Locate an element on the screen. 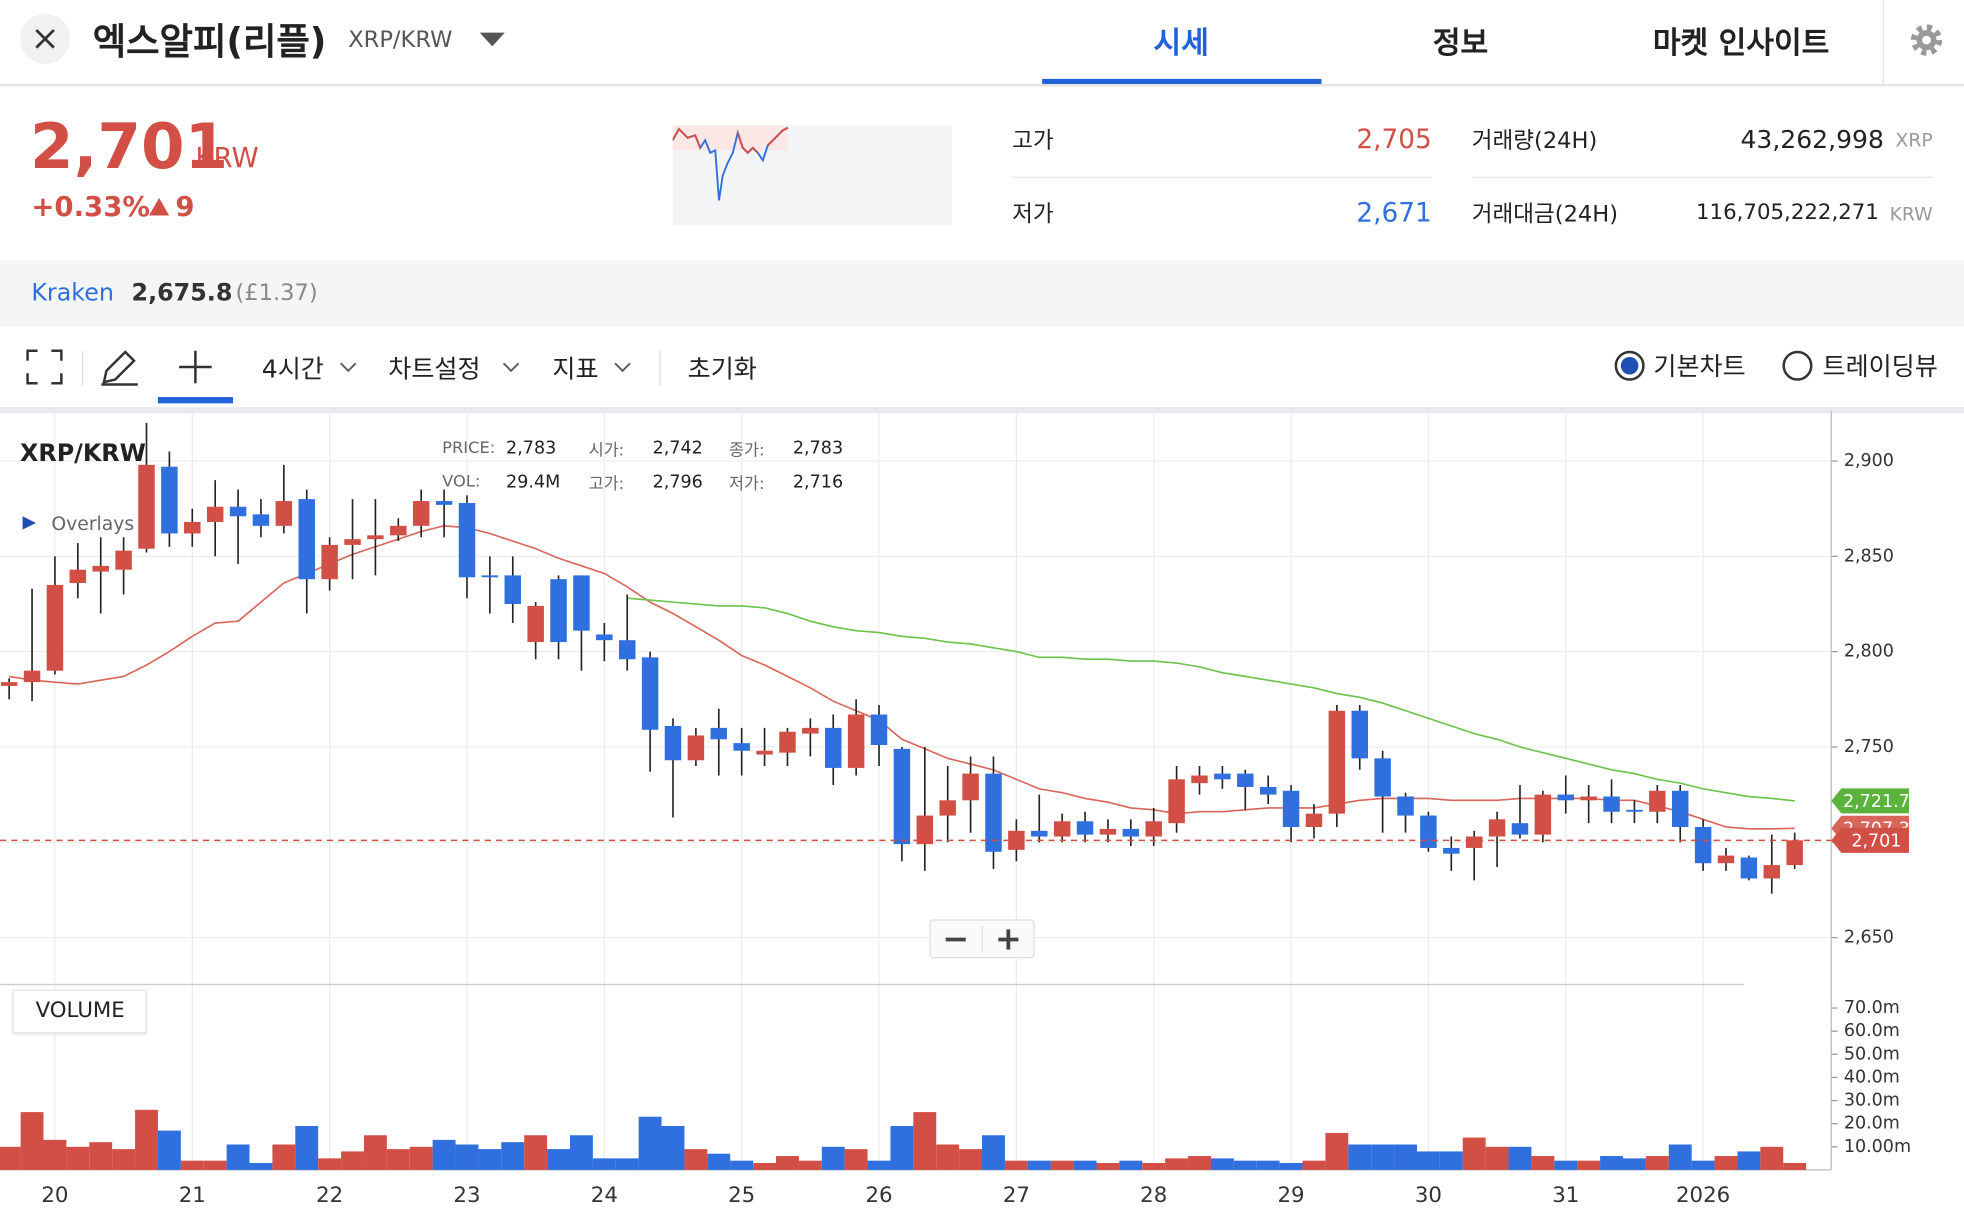 This screenshot has width=1964, height=1224. legend-label: PRICE: is located at coordinates (469, 448).